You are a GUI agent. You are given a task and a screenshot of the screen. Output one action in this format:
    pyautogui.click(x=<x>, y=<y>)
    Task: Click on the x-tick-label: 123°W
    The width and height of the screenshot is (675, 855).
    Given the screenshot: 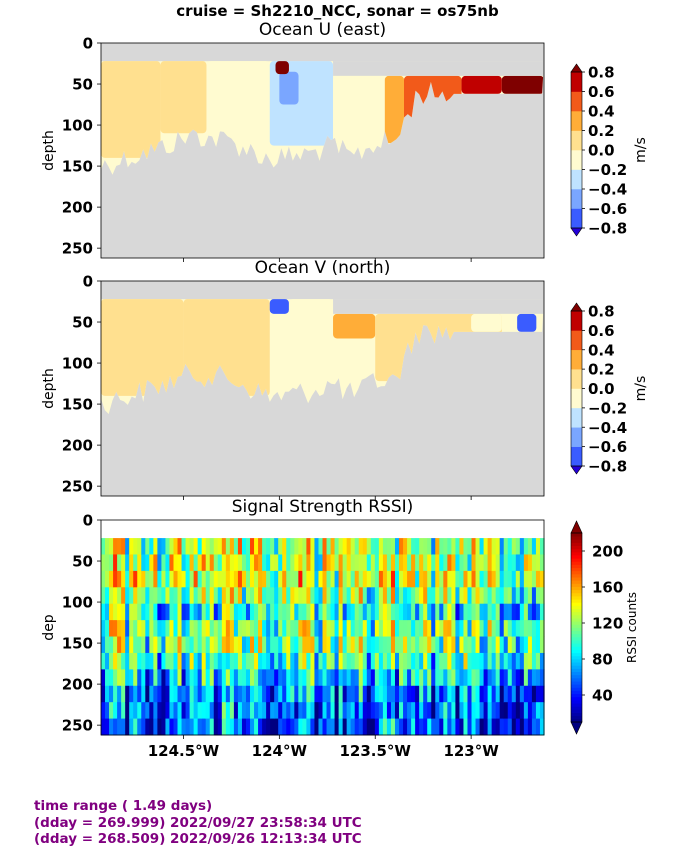 What is the action you would take?
    pyautogui.click(x=471, y=751)
    